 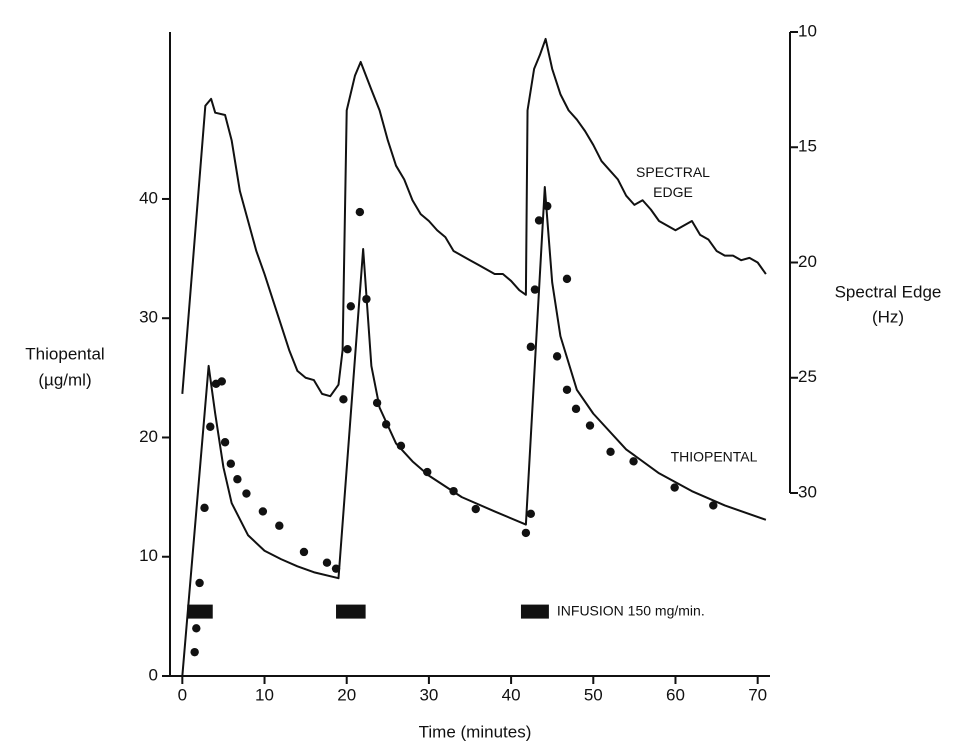 I want to click on x-tick-label: 20, so click(x=346, y=694).